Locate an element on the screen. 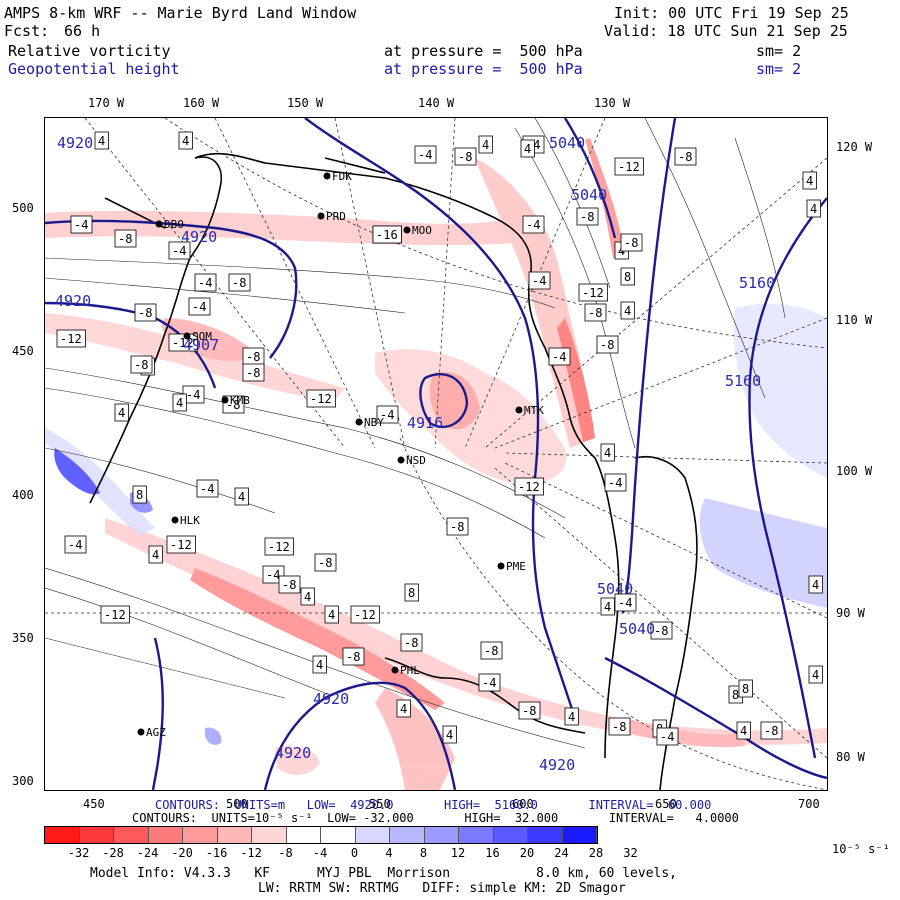  lon-label-top: 160 W is located at coordinates (201, 103).